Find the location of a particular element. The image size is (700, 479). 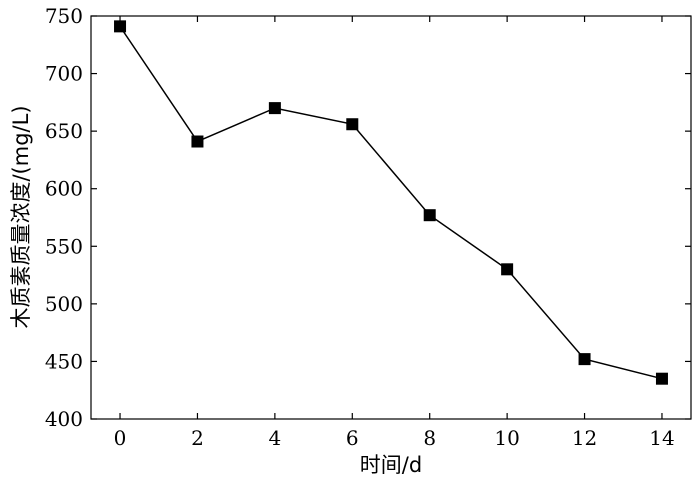

y-tick-label: 600 is located at coordinates (64, 189).